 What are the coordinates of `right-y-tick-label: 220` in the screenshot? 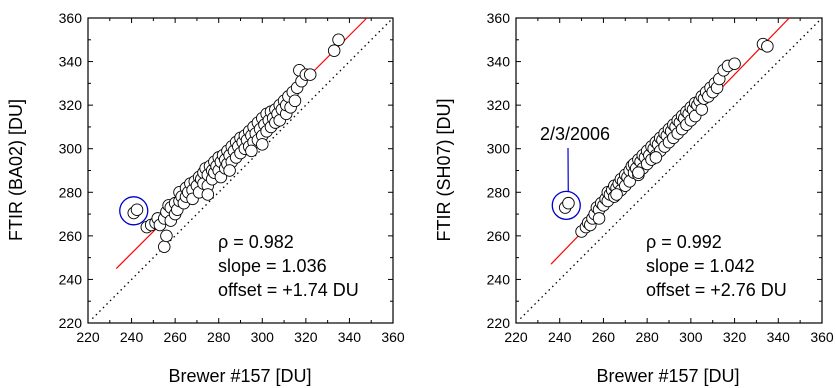 It's located at (499, 323).